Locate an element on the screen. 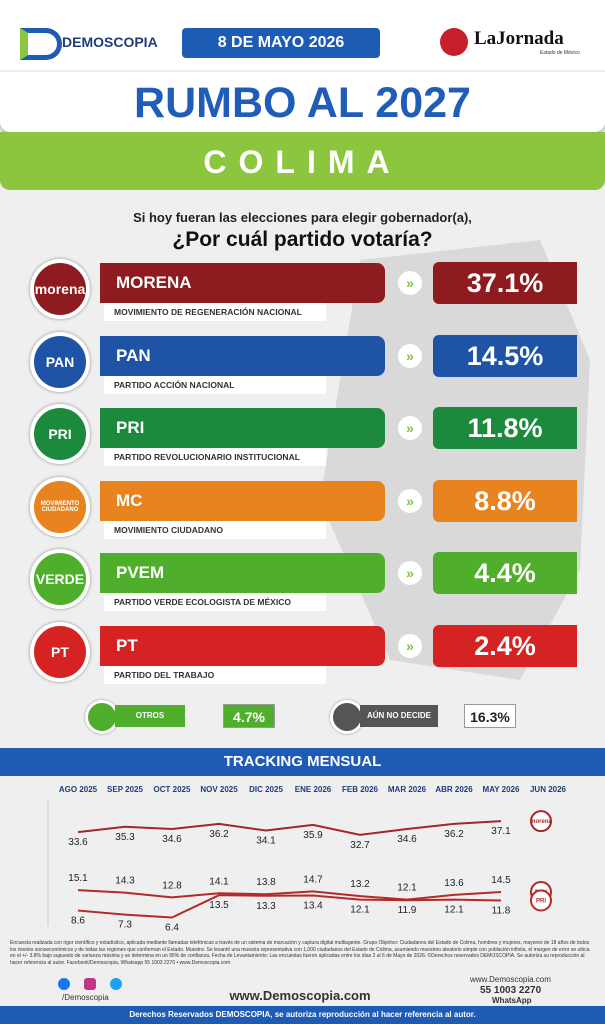 The width and height of the screenshot is (605, 1024). x-tick-label: OCT 2025 is located at coordinates (172, 789).